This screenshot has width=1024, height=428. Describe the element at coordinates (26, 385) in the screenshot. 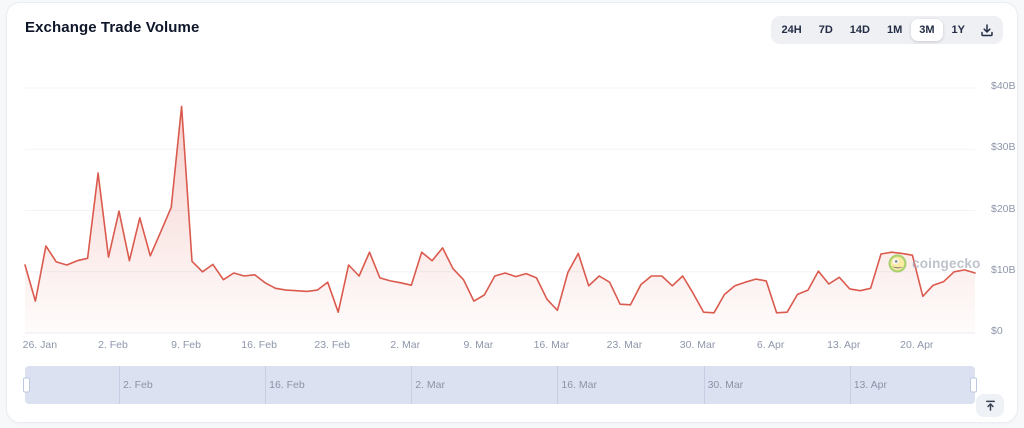

I see `navigator-left-handle` at that location.